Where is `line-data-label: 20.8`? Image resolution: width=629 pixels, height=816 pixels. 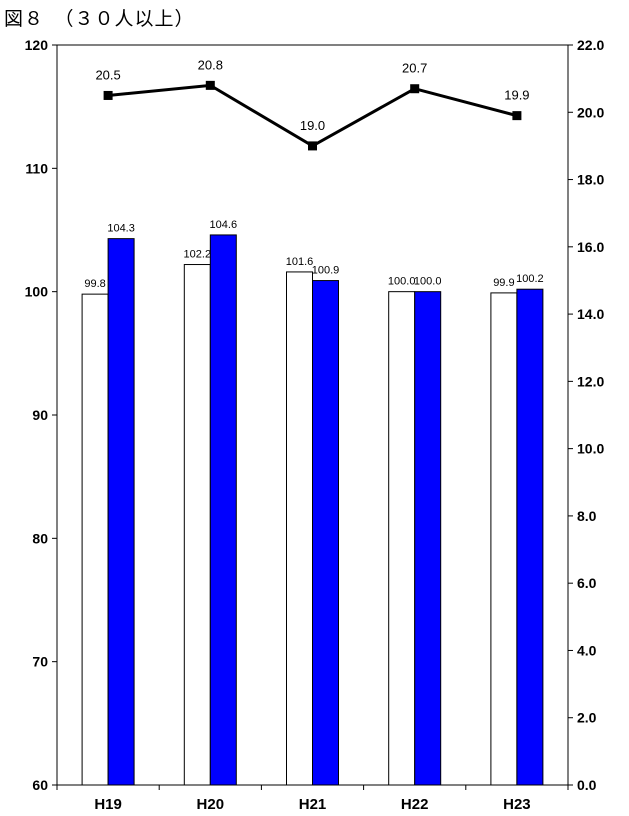 line-data-label: 20.8 is located at coordinates (210, 64).